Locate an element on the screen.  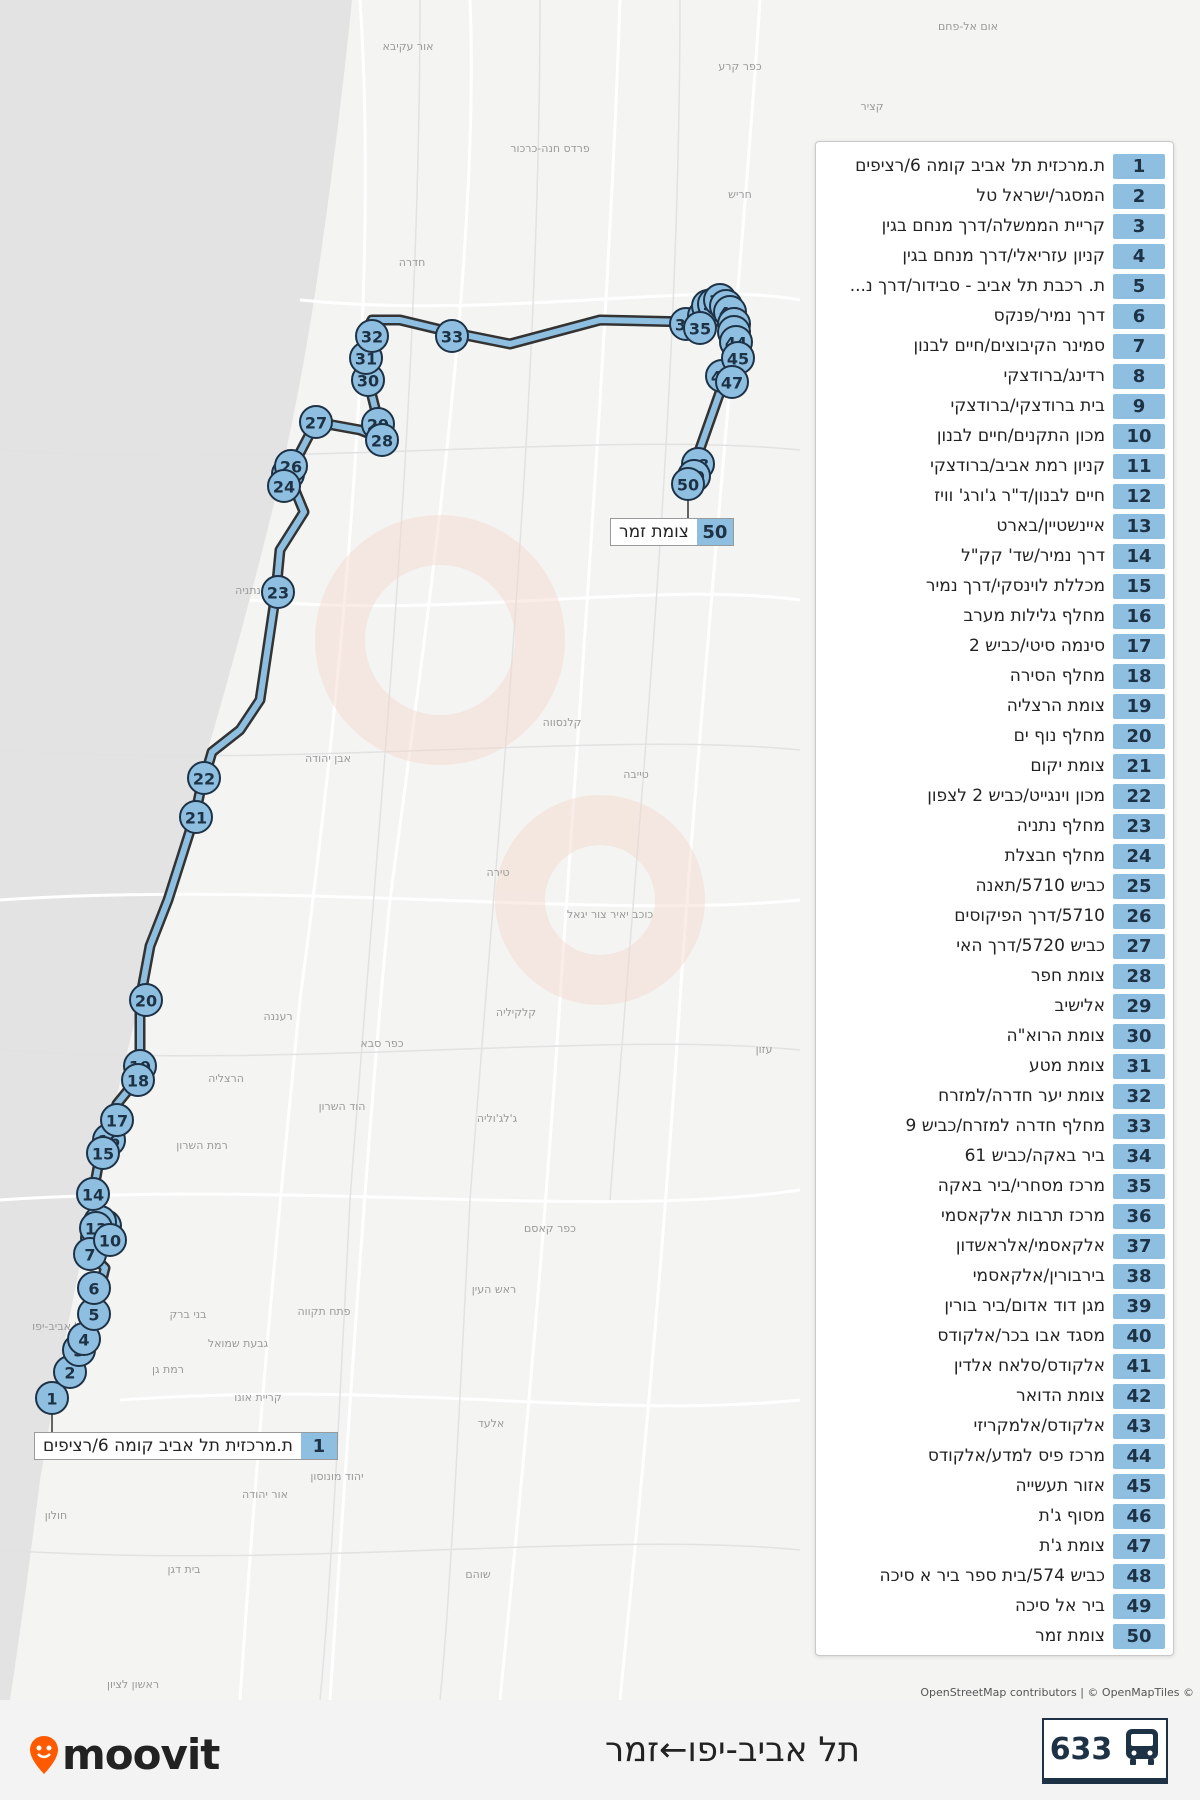
stop-marker: 22 is located at coordinates (204, 778).